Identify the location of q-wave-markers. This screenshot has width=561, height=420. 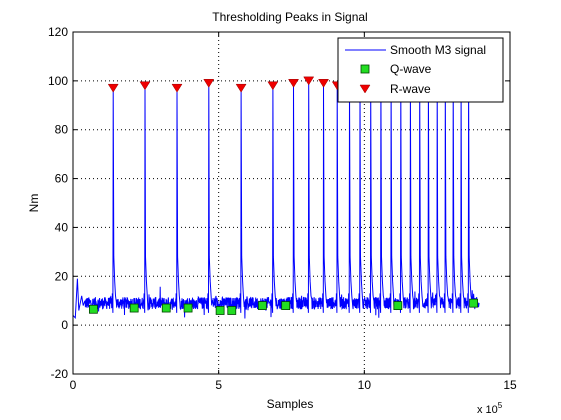
(283, 306).